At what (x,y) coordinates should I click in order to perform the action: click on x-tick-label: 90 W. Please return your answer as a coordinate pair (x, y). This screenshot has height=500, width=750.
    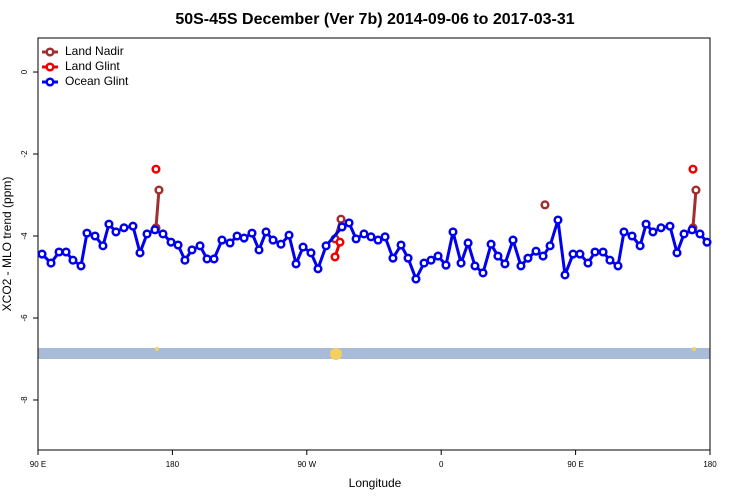
    Looking at the image, I should click on (306, 464).